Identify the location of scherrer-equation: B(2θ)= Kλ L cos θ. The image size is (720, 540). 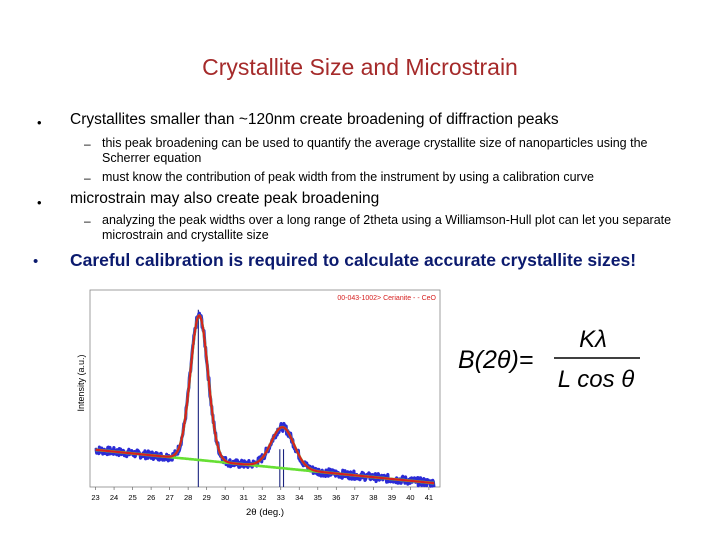
(549, 359).